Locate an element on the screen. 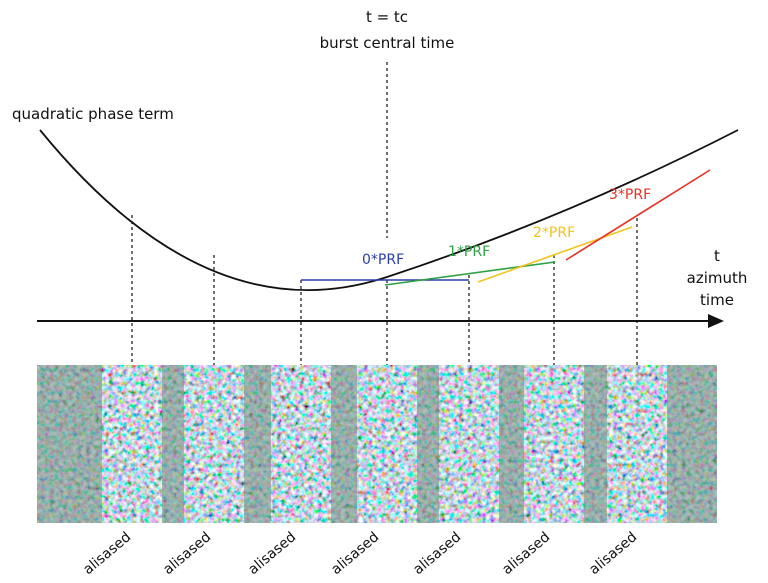  bottom-label-3: alisased is located at coordinates (272, 553).